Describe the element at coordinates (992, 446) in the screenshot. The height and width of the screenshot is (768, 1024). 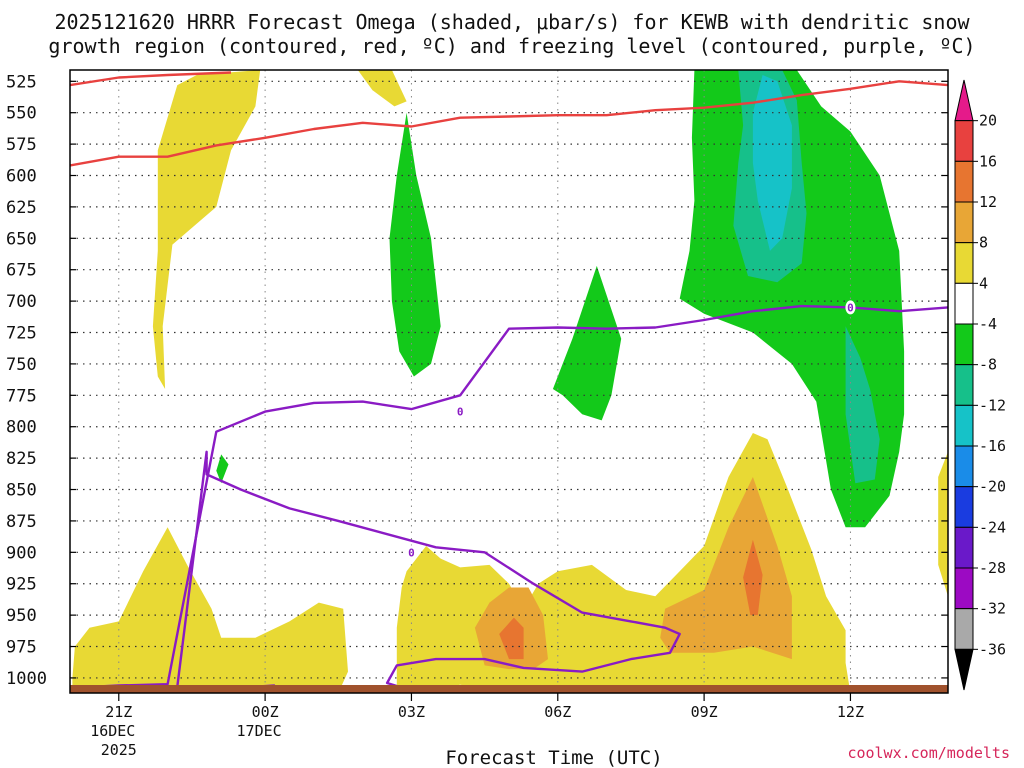
I see `colorbar-label-8: -16` at that location.